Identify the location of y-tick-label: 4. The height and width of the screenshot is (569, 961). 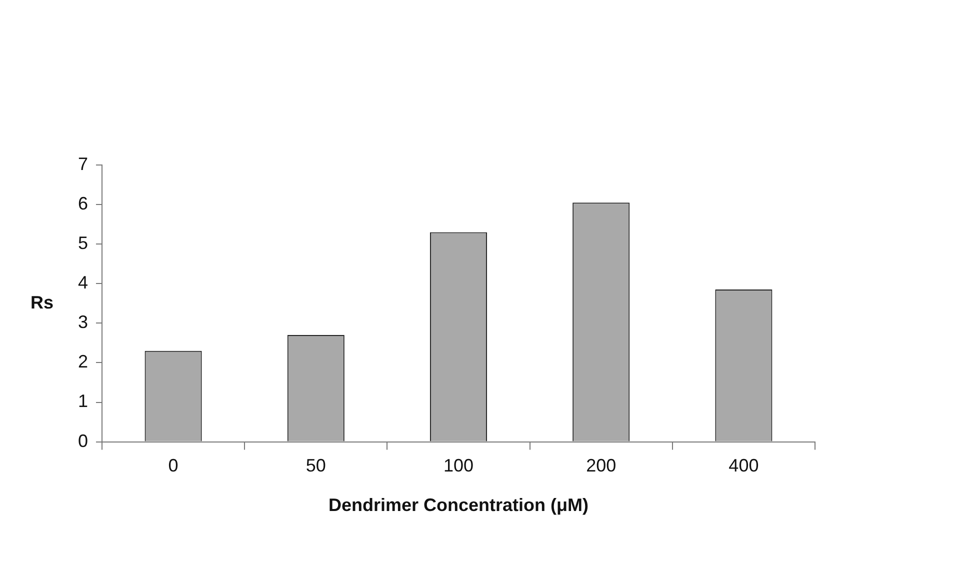
(83, 282).